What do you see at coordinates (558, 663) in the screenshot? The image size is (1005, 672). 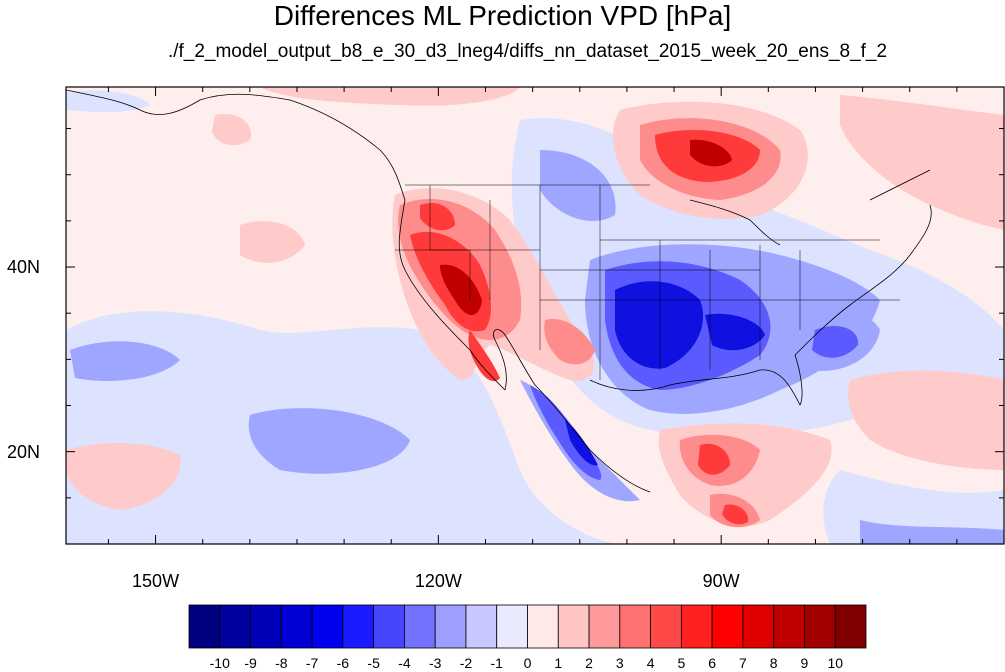 I see `colorbar-label: 1` at bounding box center [558, 663].